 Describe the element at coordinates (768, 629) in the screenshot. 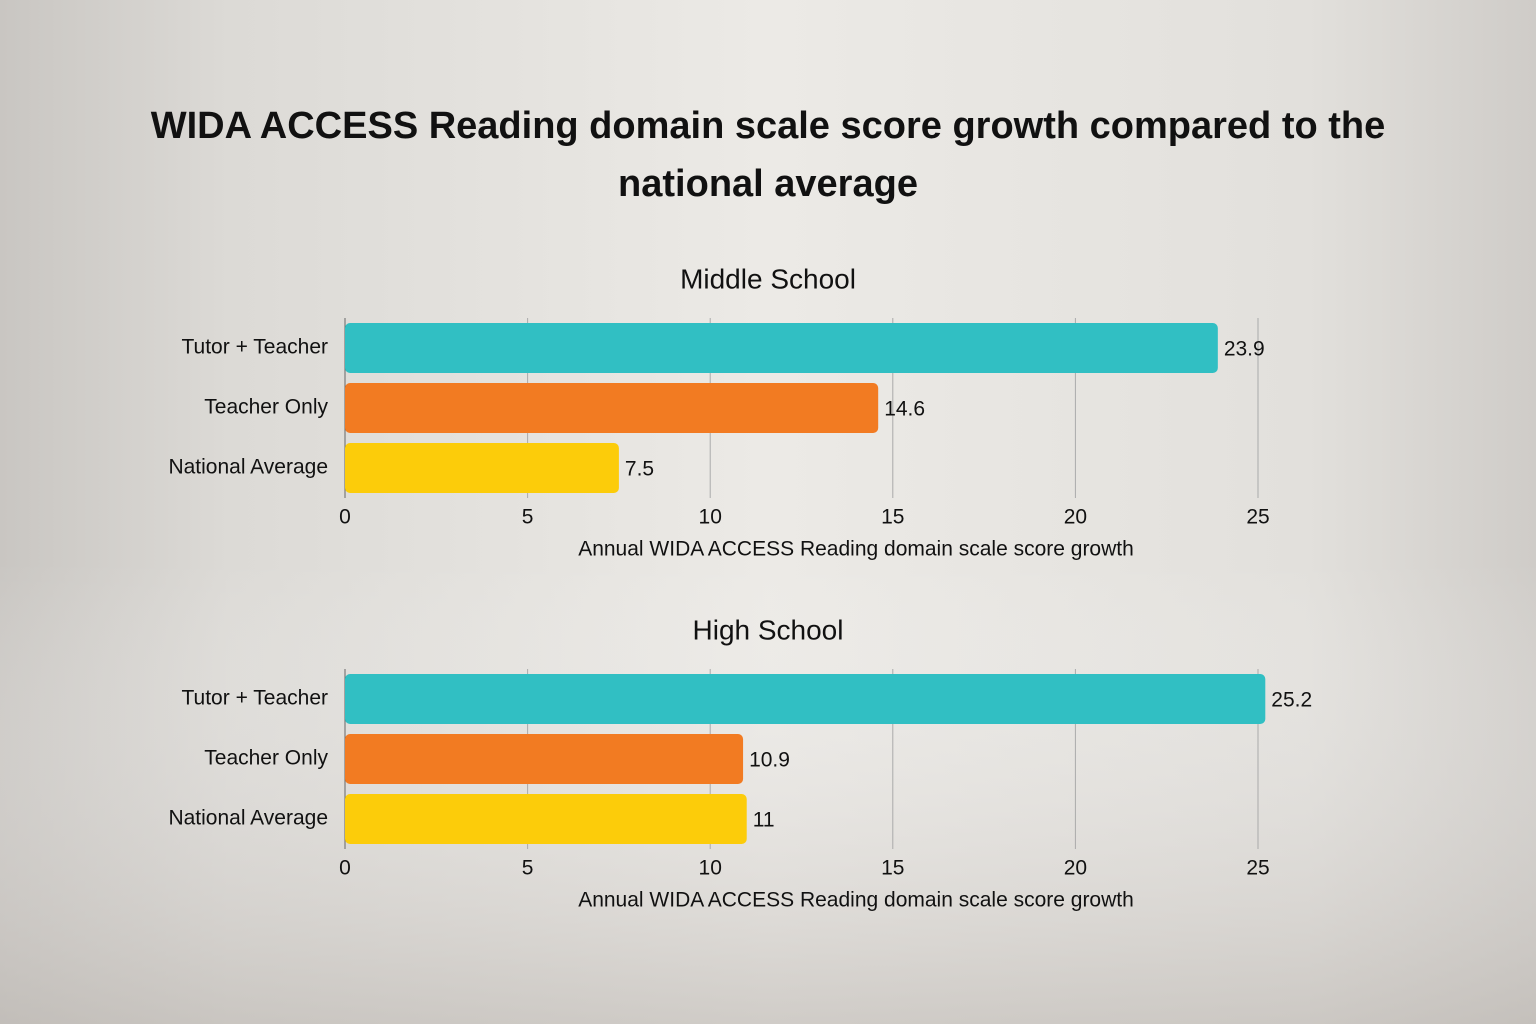

I see `subplot-title: High School` at that location.